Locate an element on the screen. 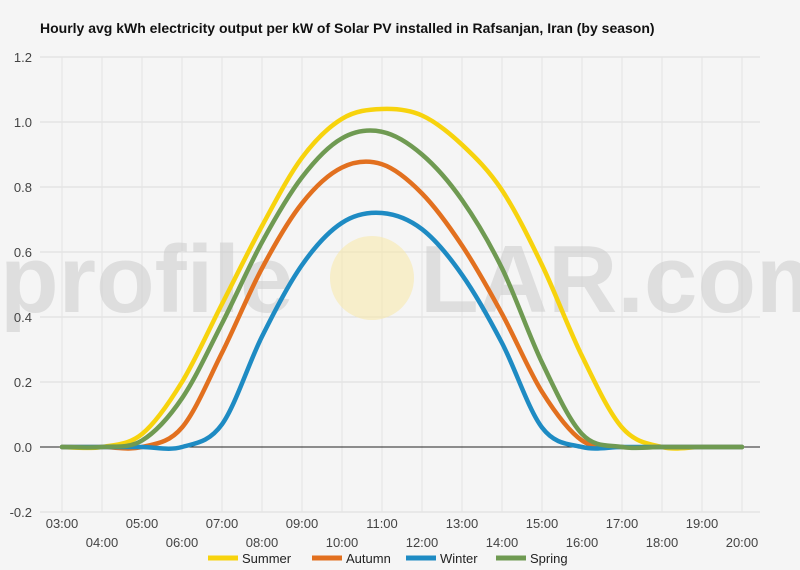 The width and height of the screenshot is (800, 570). x-tick-label: 12:00 is located at coordinates (422, 542).